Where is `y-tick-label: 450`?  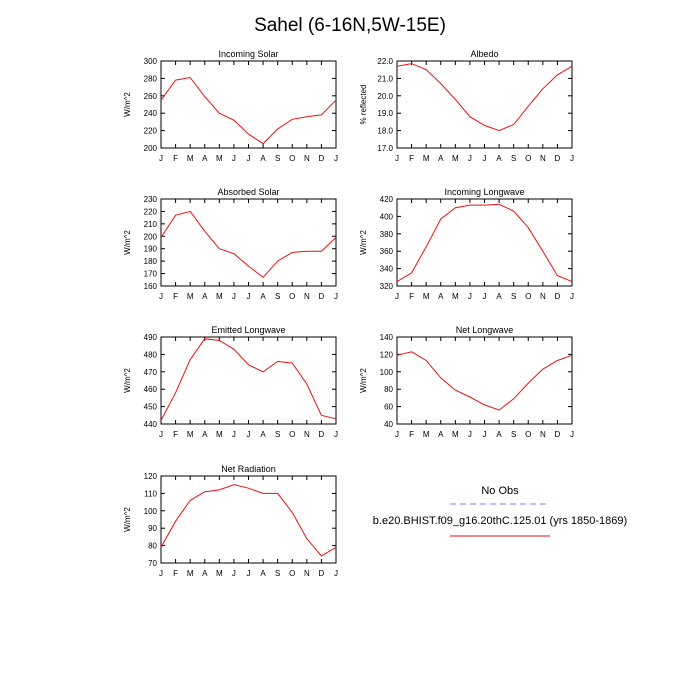 y-tick-label: 450 is located at coordinates (151, 407).